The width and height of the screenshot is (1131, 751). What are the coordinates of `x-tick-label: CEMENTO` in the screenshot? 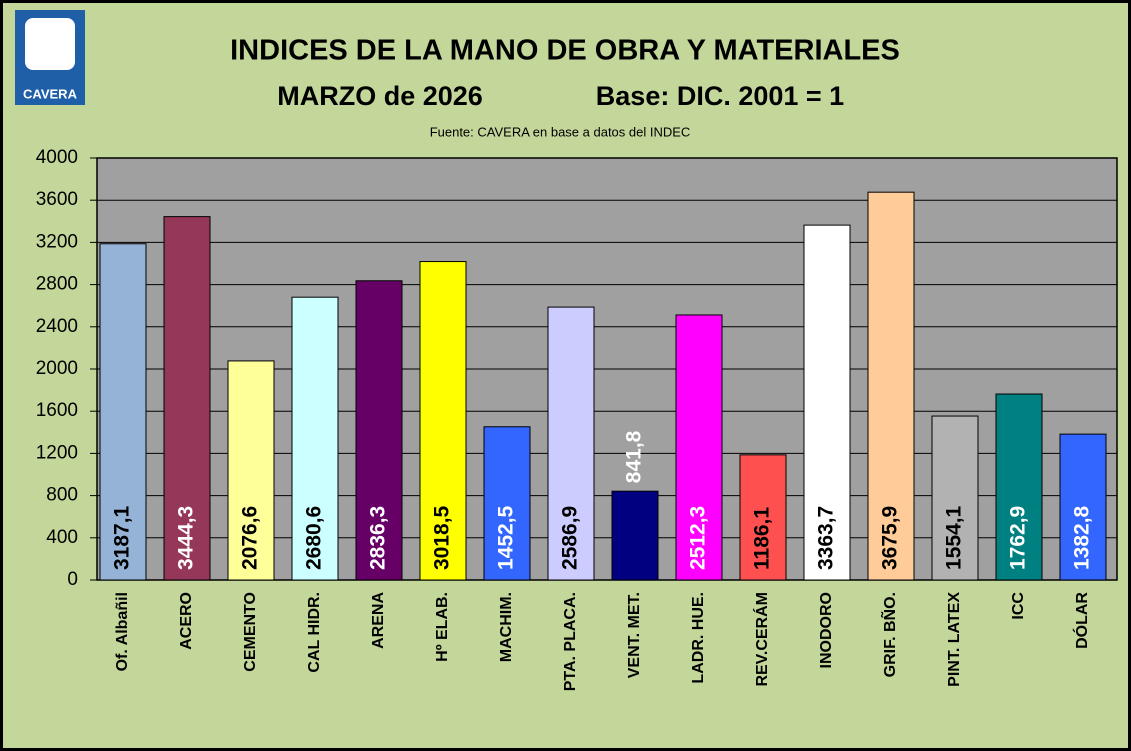 It's located at (250, 632).